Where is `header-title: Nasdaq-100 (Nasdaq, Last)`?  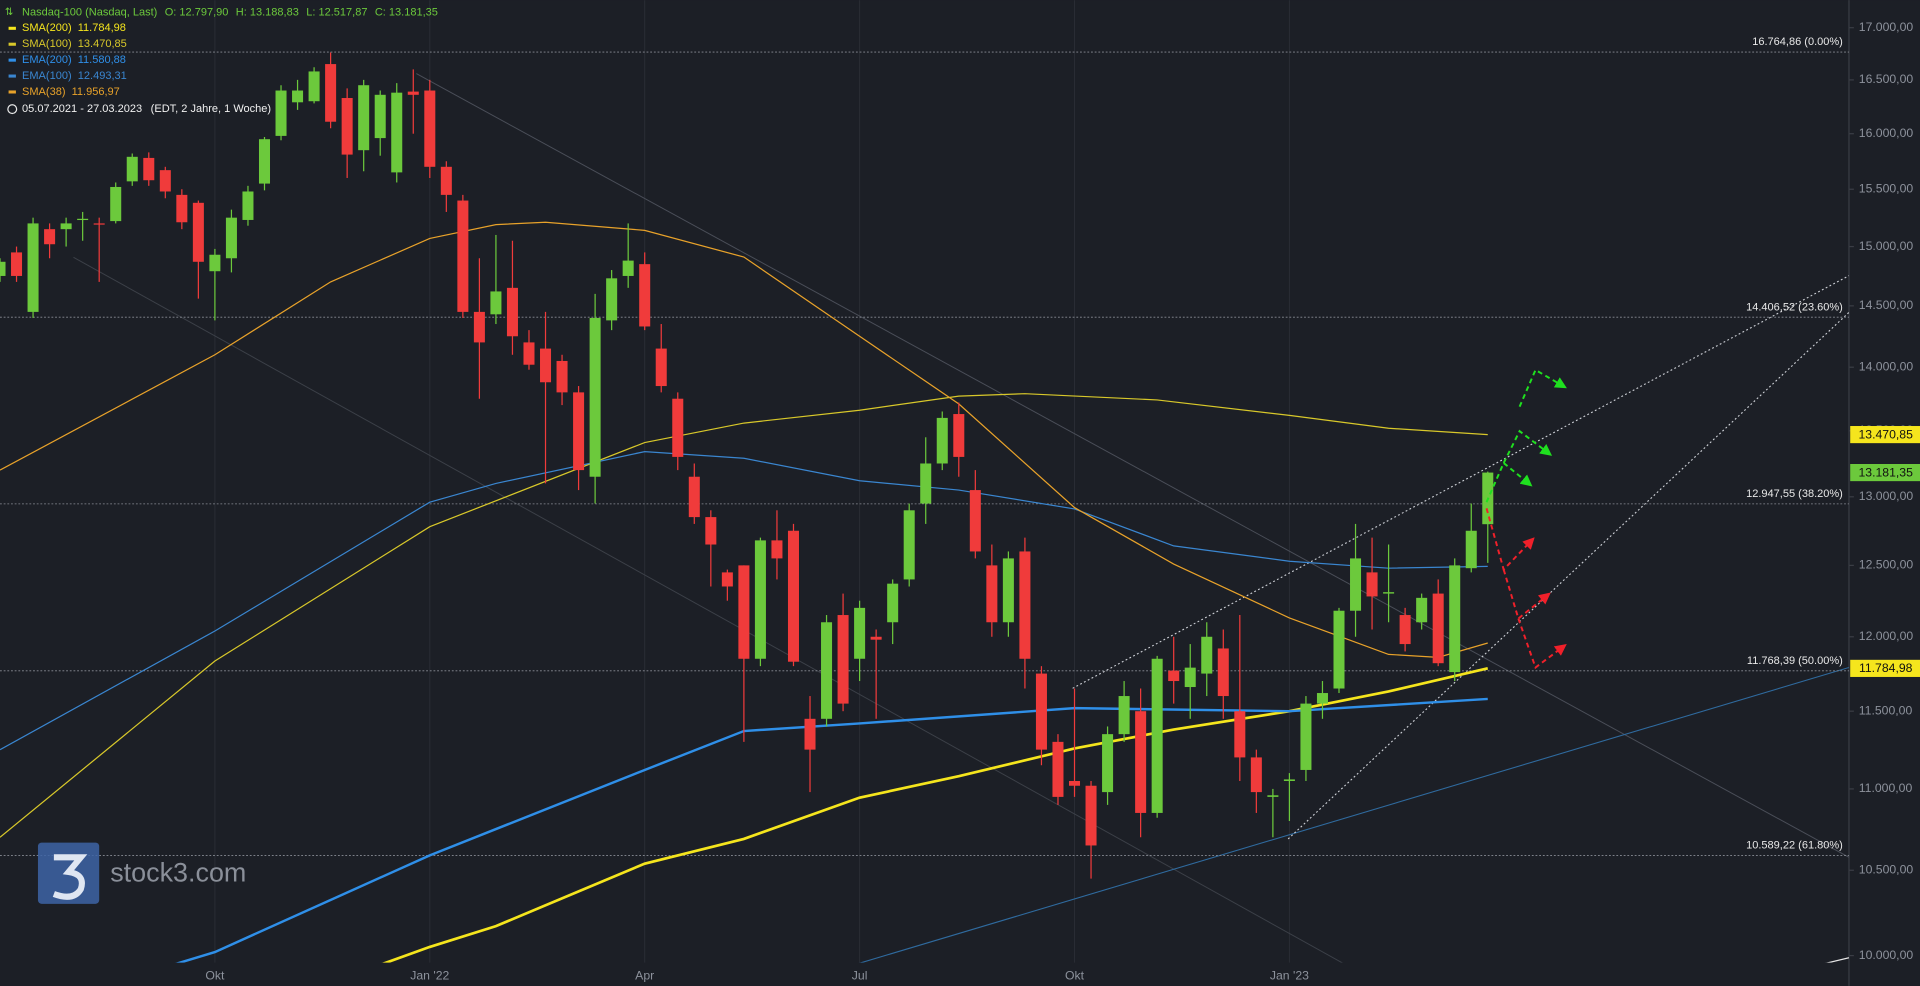 header-title: Nasdaq-100 (Nasdaq, Last) is located at coordinates (89, 12).